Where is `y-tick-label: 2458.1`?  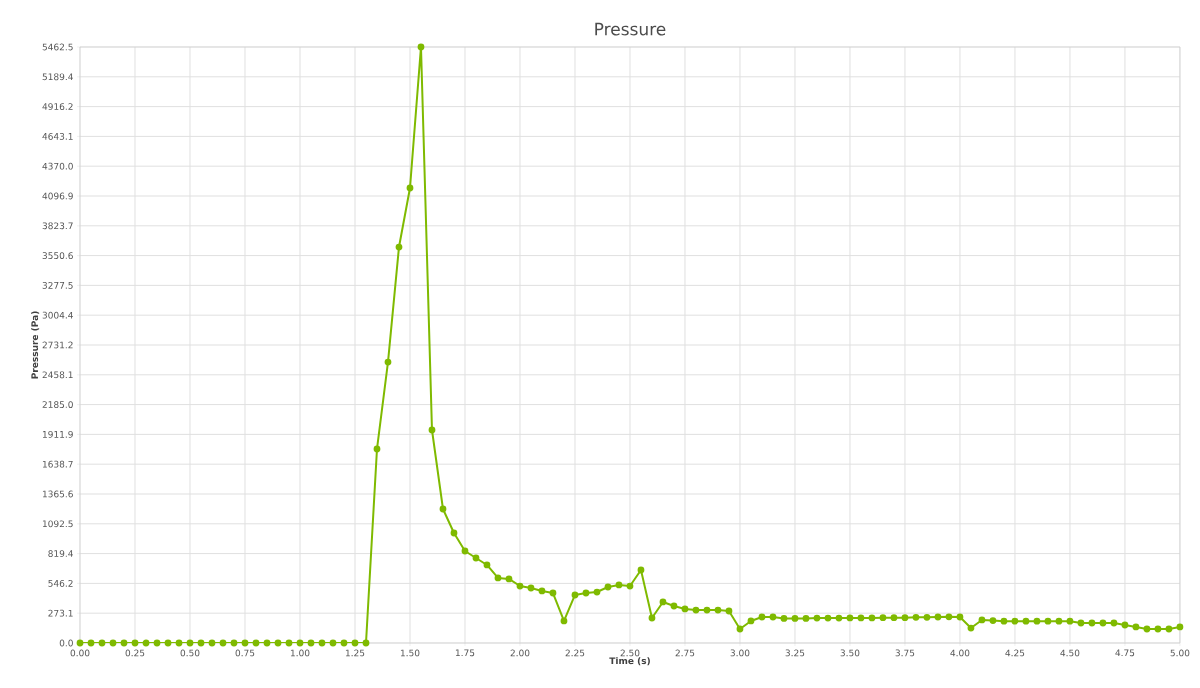
y-tick-label: 2458.1 is located at coordinates (57, 375).